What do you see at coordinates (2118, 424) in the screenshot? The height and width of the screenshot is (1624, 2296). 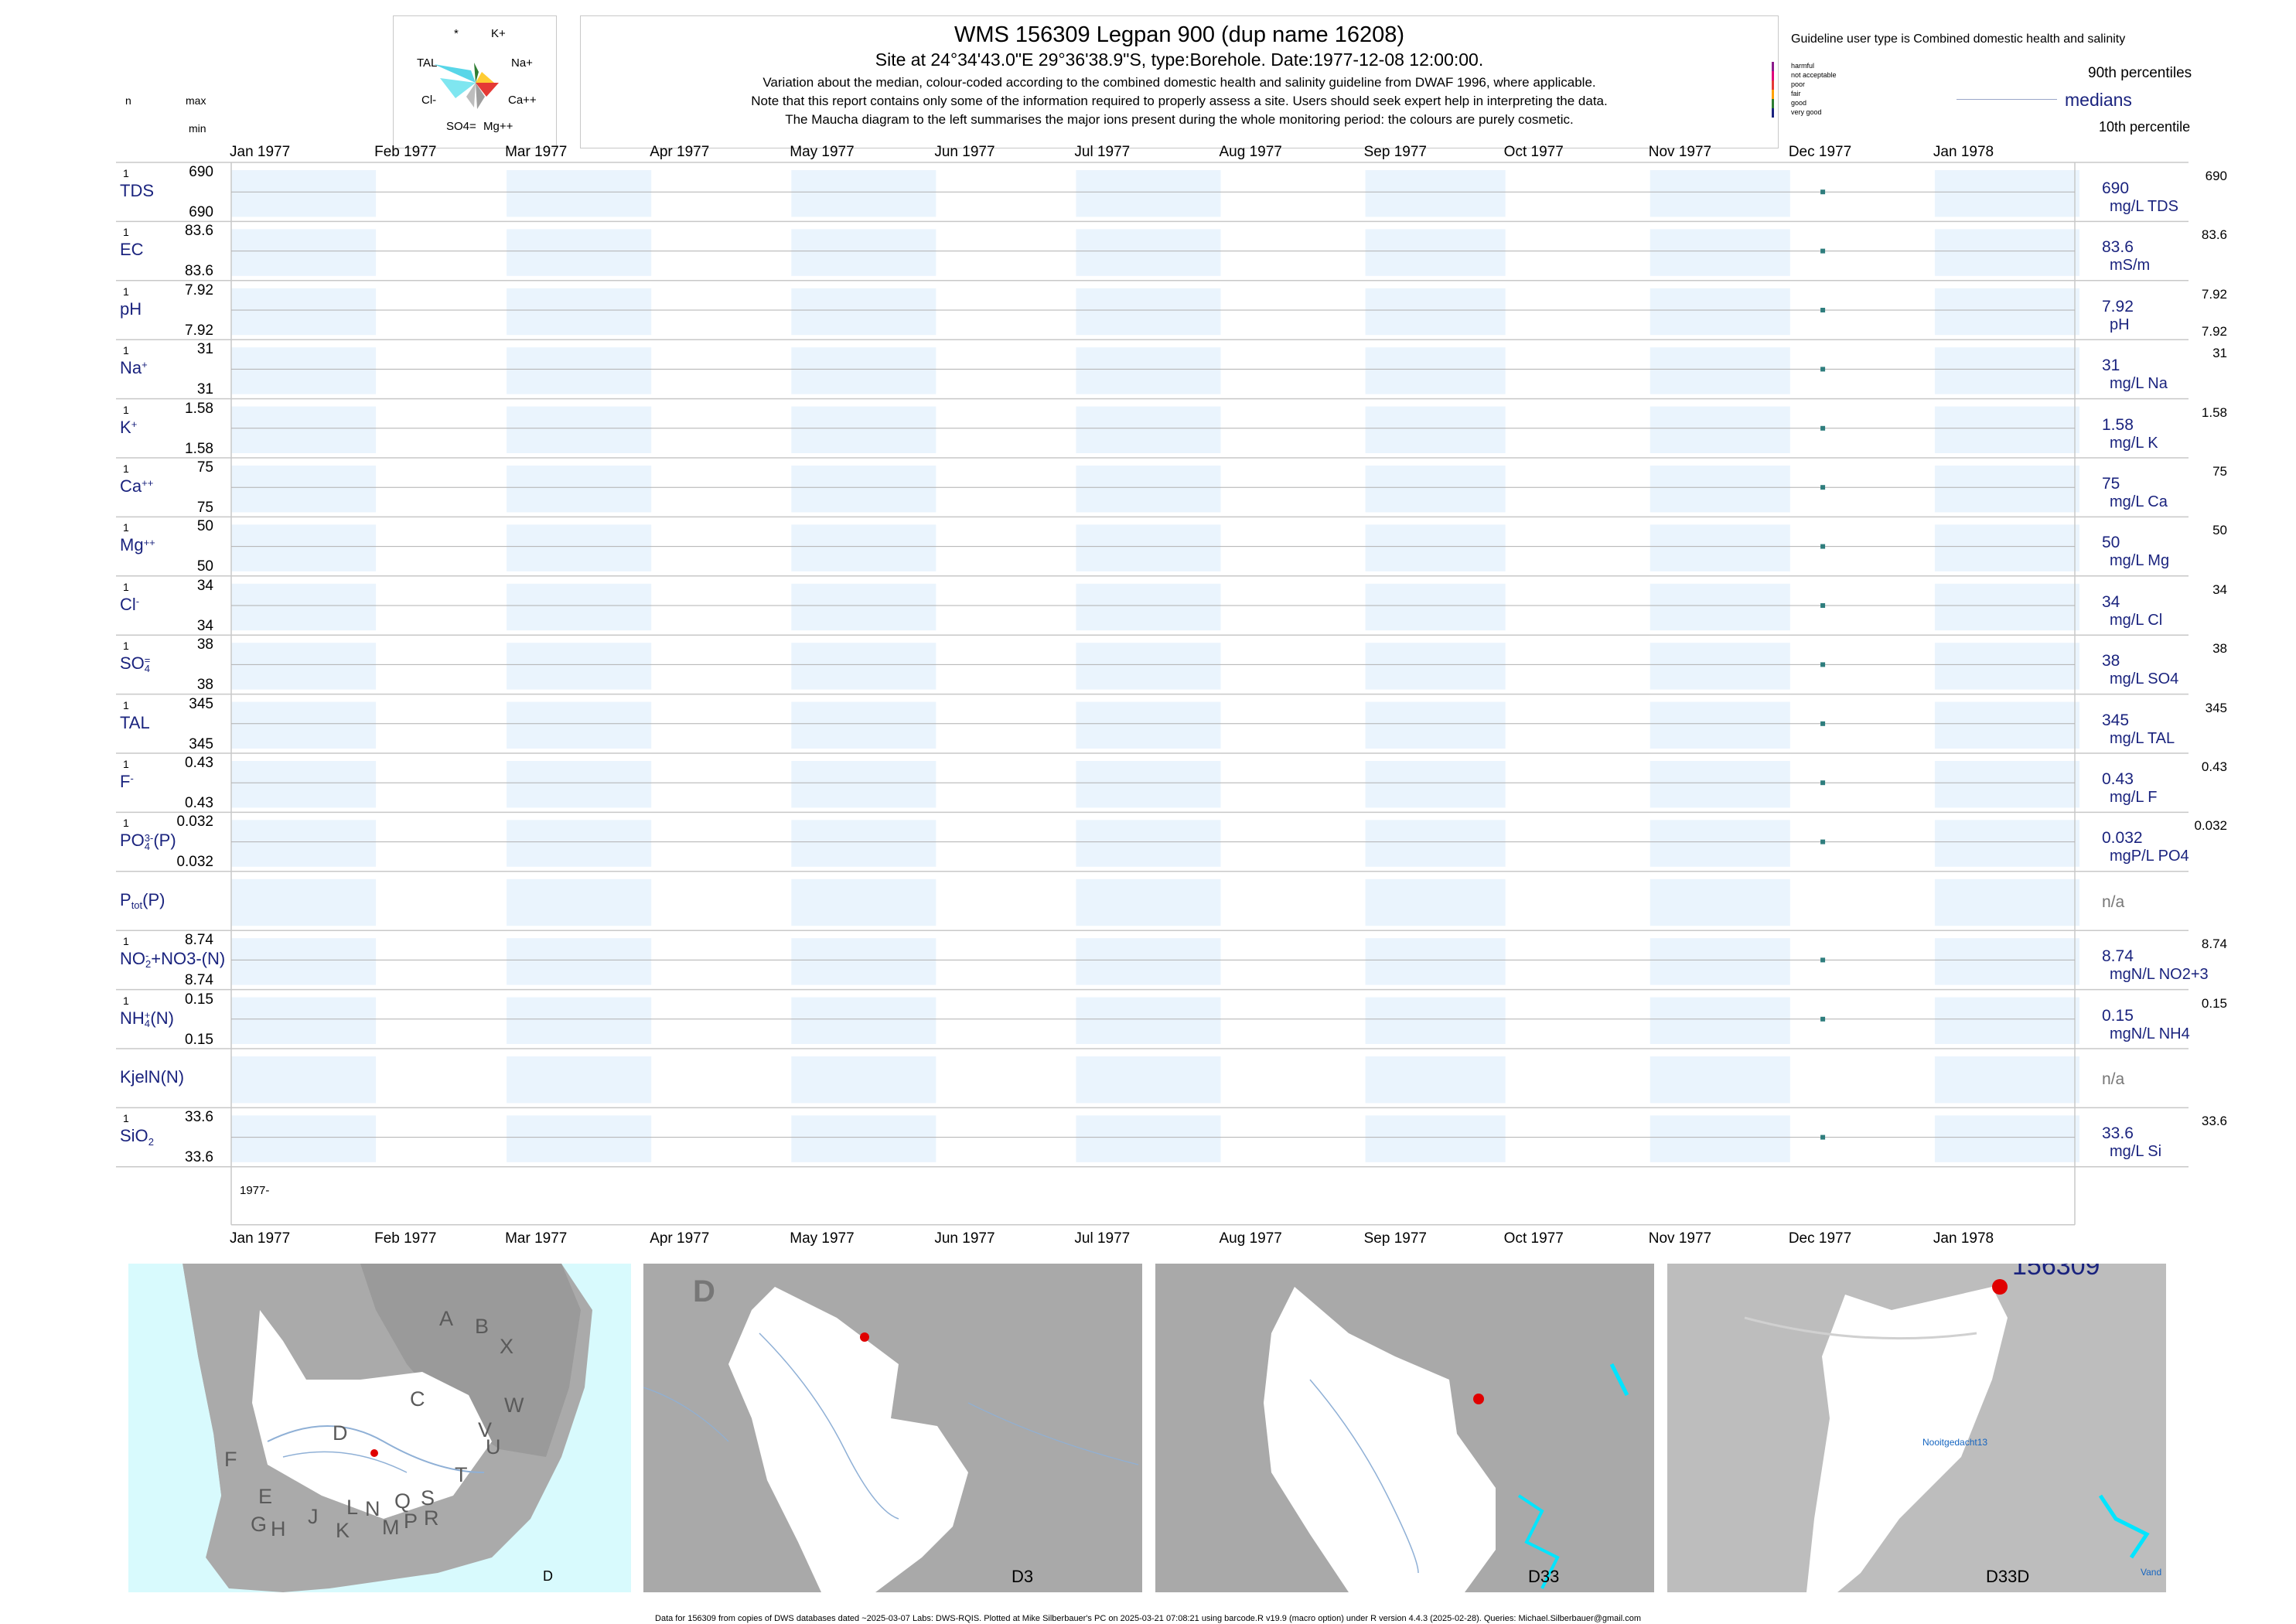 I see `median-value: 1.58` at bounding box center [2118, 424].